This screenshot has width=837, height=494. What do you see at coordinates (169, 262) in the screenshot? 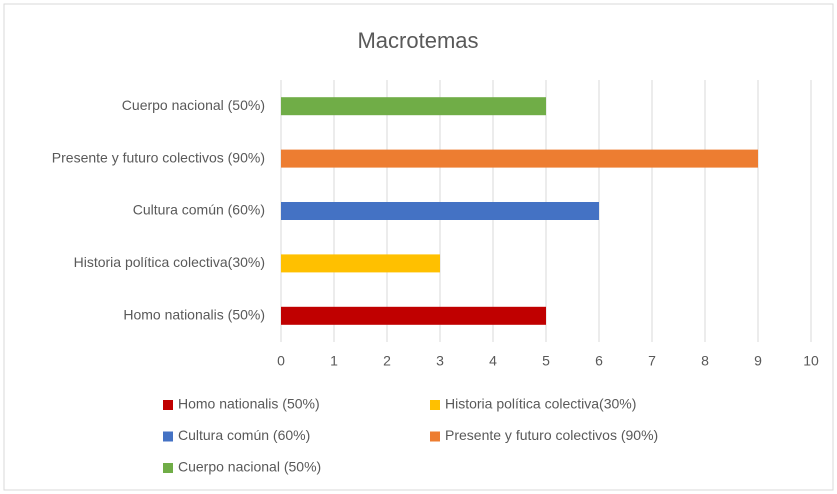
I see `y-tick-label: Historia política colectiva(30%)` at bounding box center [169, 262].